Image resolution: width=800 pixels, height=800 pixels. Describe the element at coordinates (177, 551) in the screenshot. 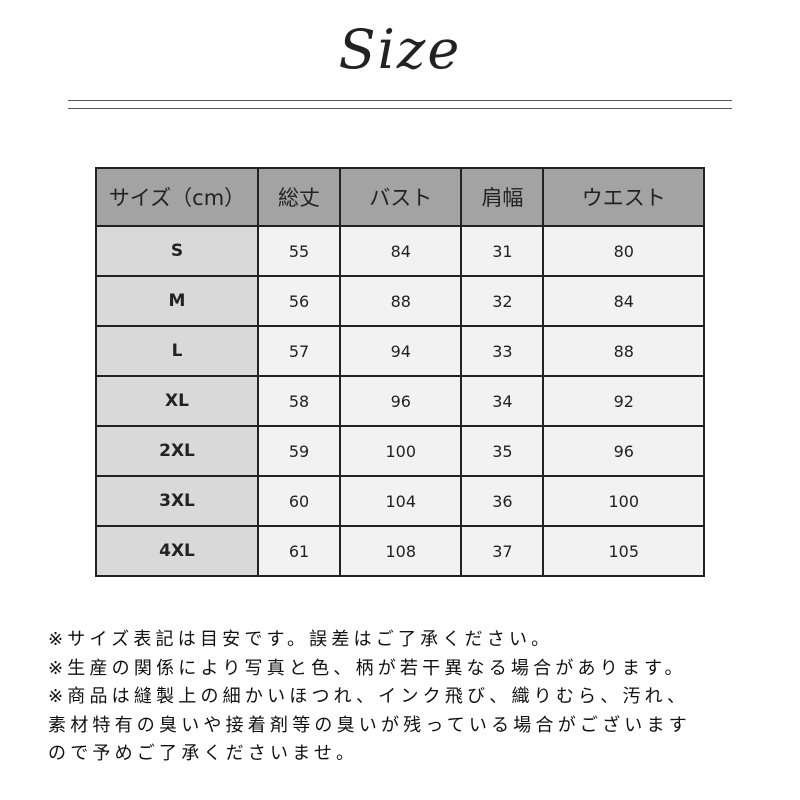

I see `size-label: 4XL` at that location.